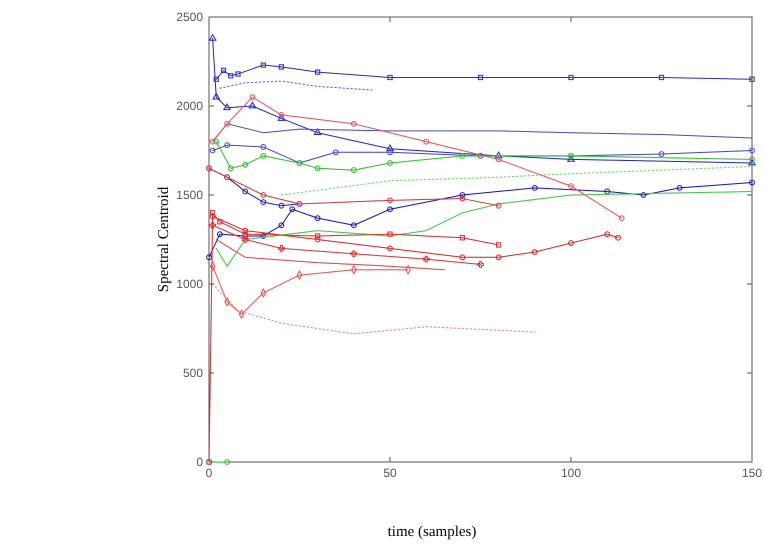 The image size is (765, 548). I want to click on y-tick-label: 500, so click(193, 373).